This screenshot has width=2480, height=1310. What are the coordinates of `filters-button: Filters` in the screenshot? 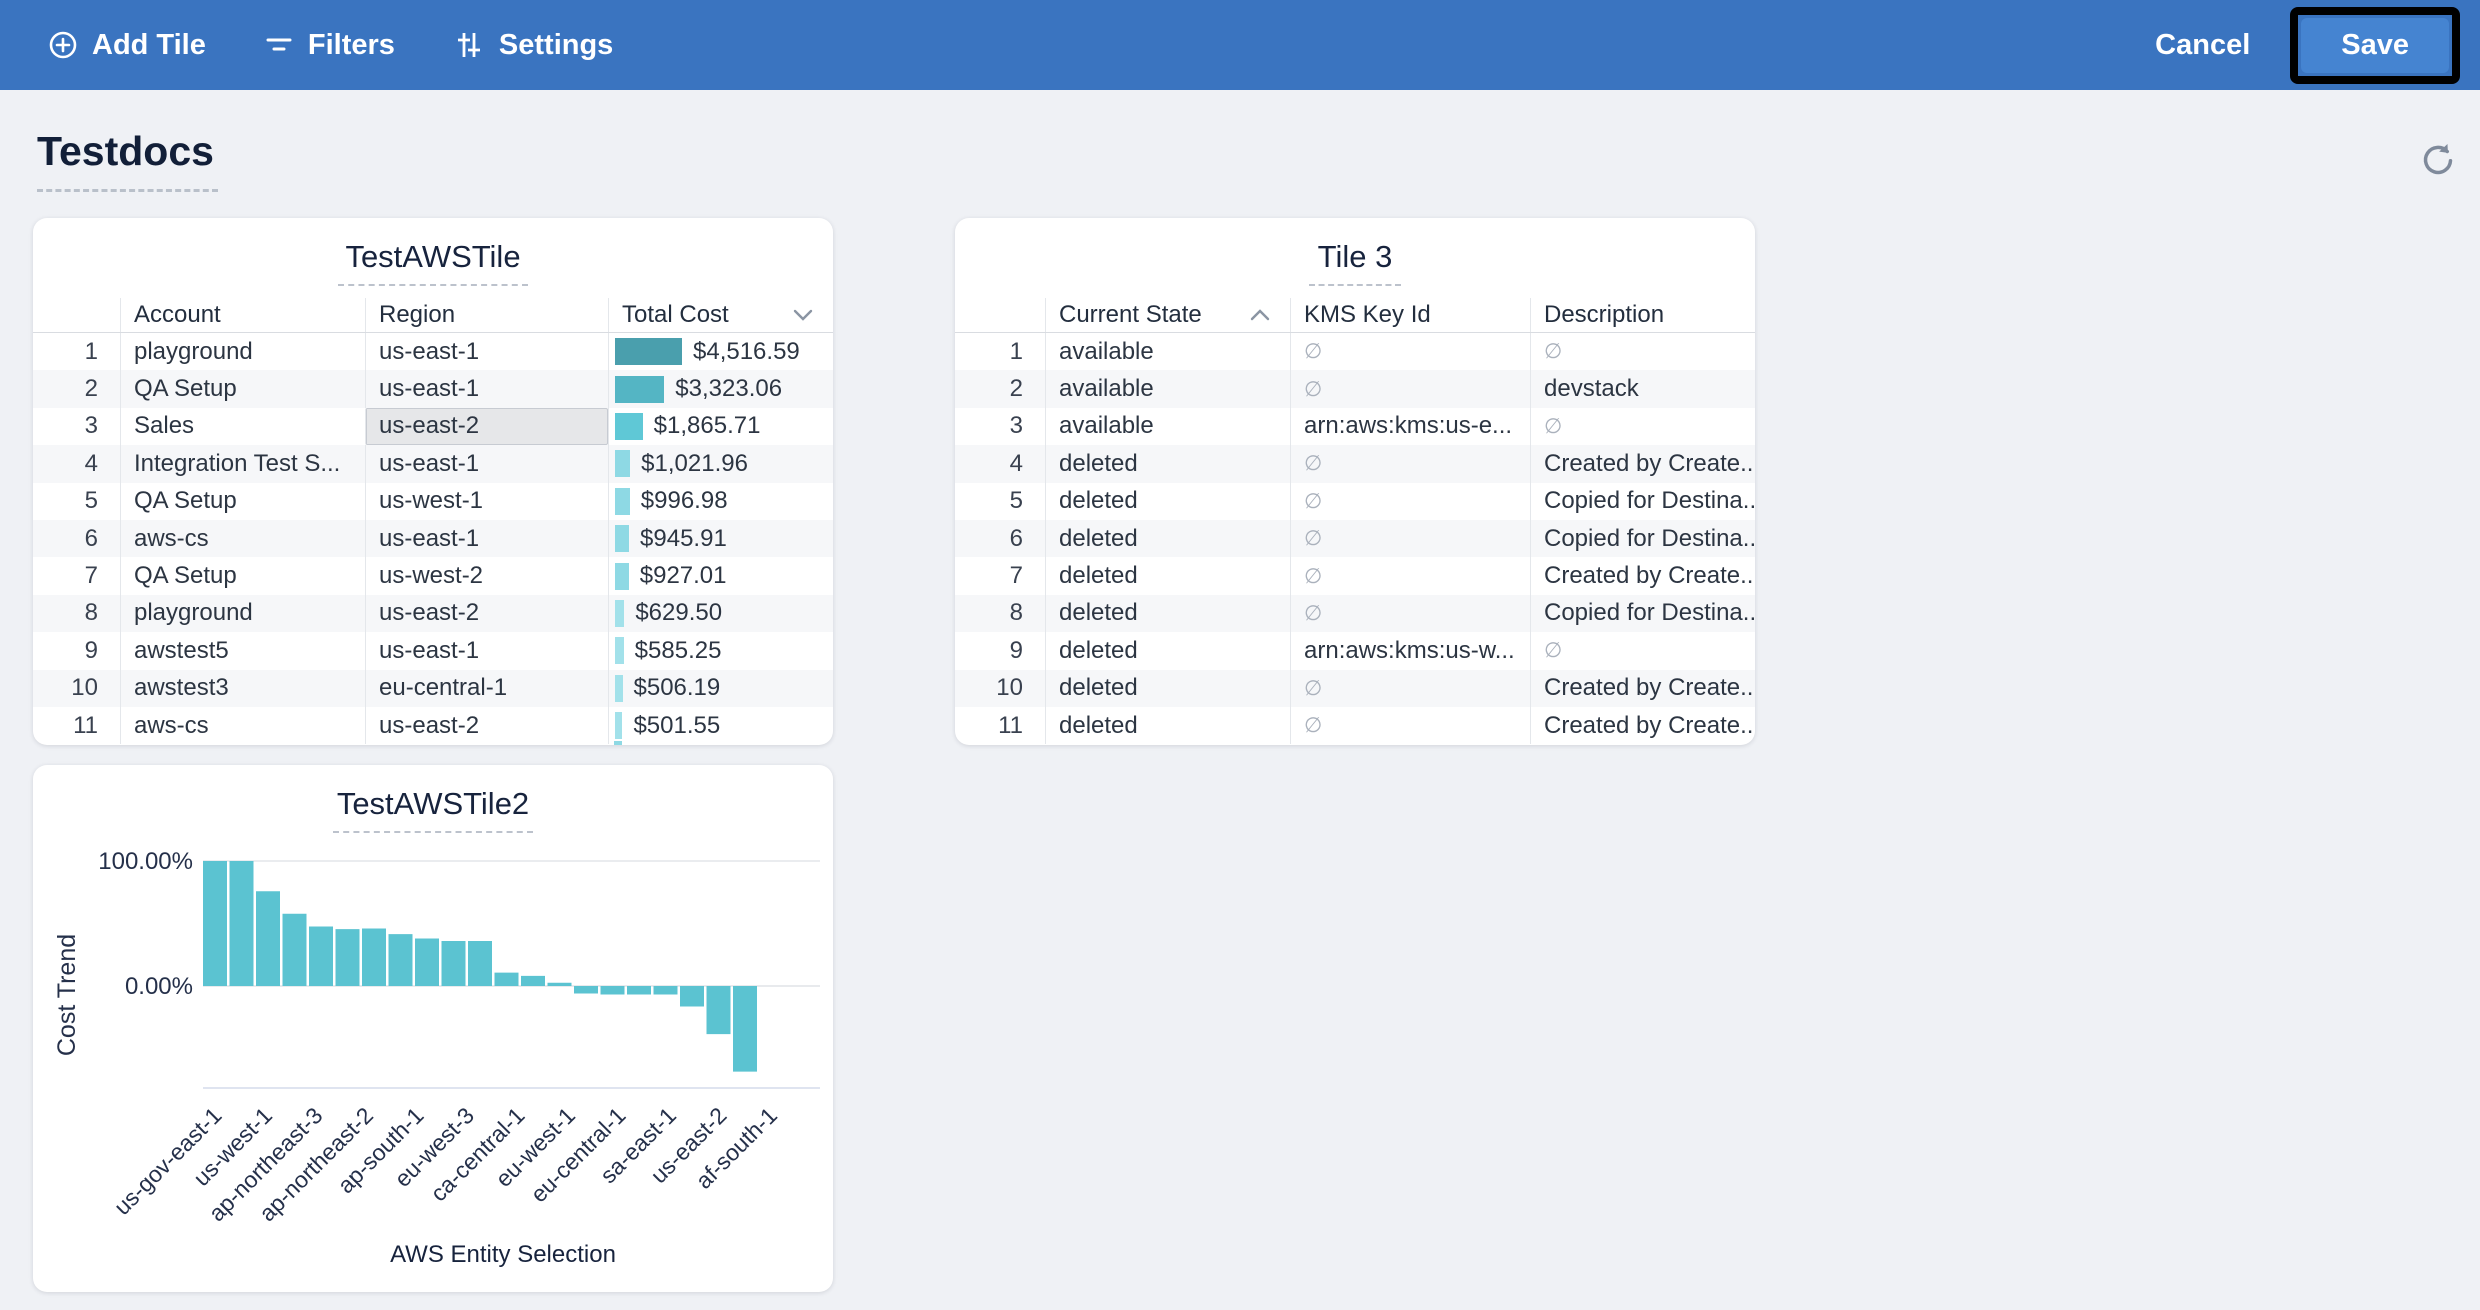 It's located at (329, 45).